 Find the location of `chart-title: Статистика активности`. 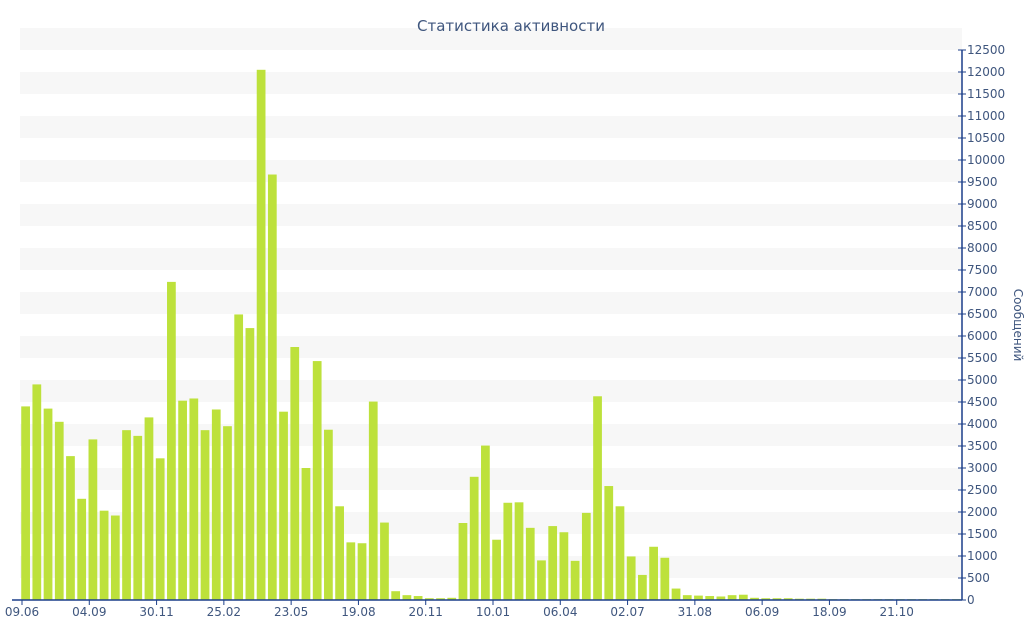

chart-title: Статистика активности is located at coordinates (511, 26).